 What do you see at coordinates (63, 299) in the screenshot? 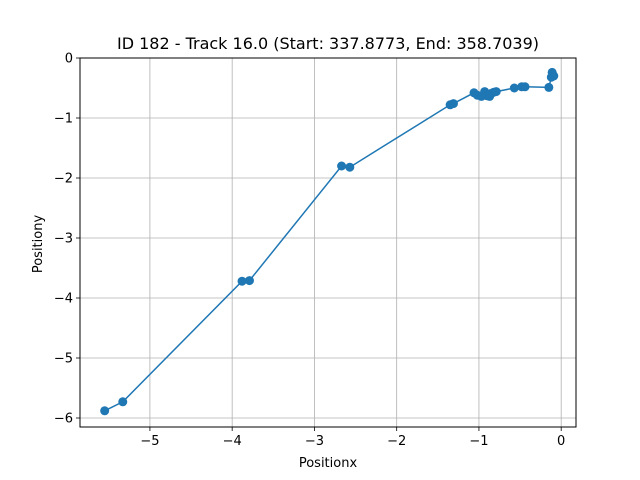
I see `y-tick-label: −4` at bounding box center [63, 299].